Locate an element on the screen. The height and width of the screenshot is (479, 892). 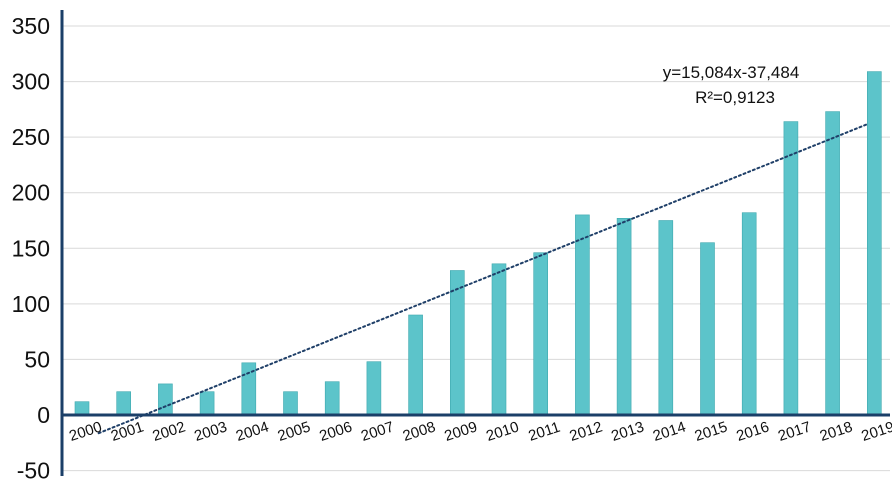
x-tick-label-2014: 2014 is located at coordinates (669, 431).